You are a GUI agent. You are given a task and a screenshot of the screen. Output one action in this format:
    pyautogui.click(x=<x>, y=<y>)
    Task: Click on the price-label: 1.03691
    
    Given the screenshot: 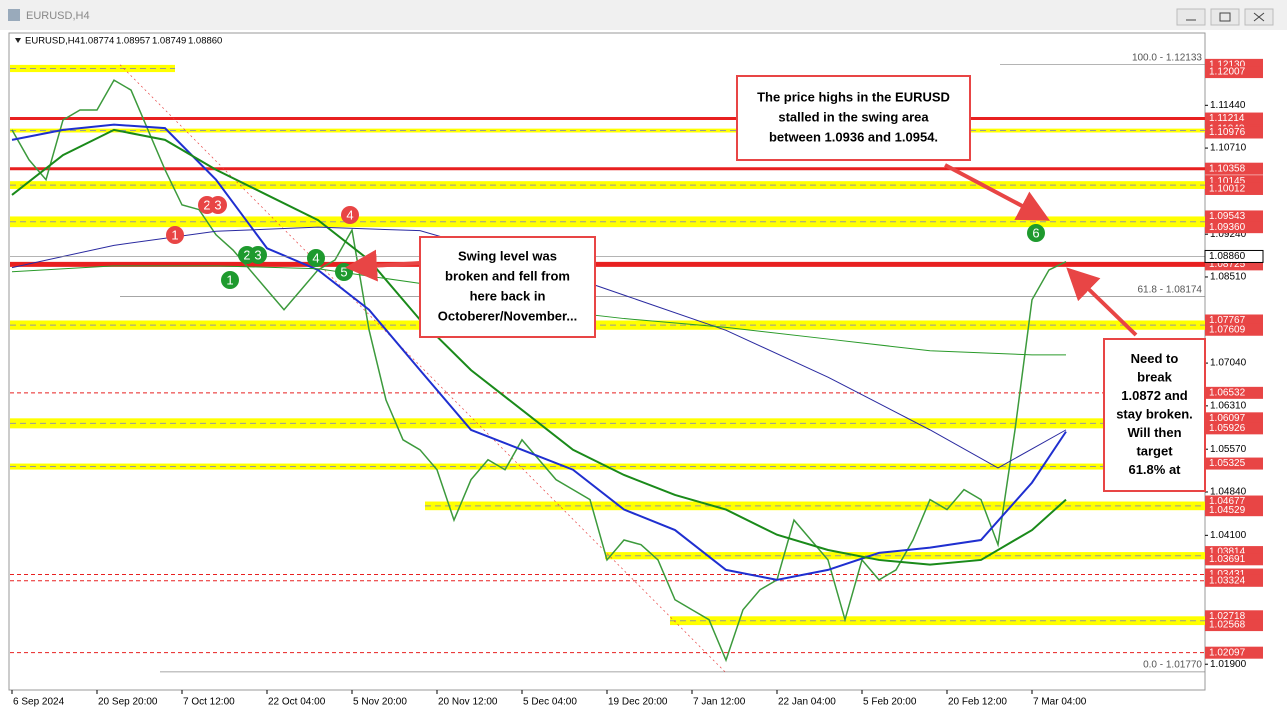 What is the action you would take?
    pyautogui.click(x=1227, y=559)
    